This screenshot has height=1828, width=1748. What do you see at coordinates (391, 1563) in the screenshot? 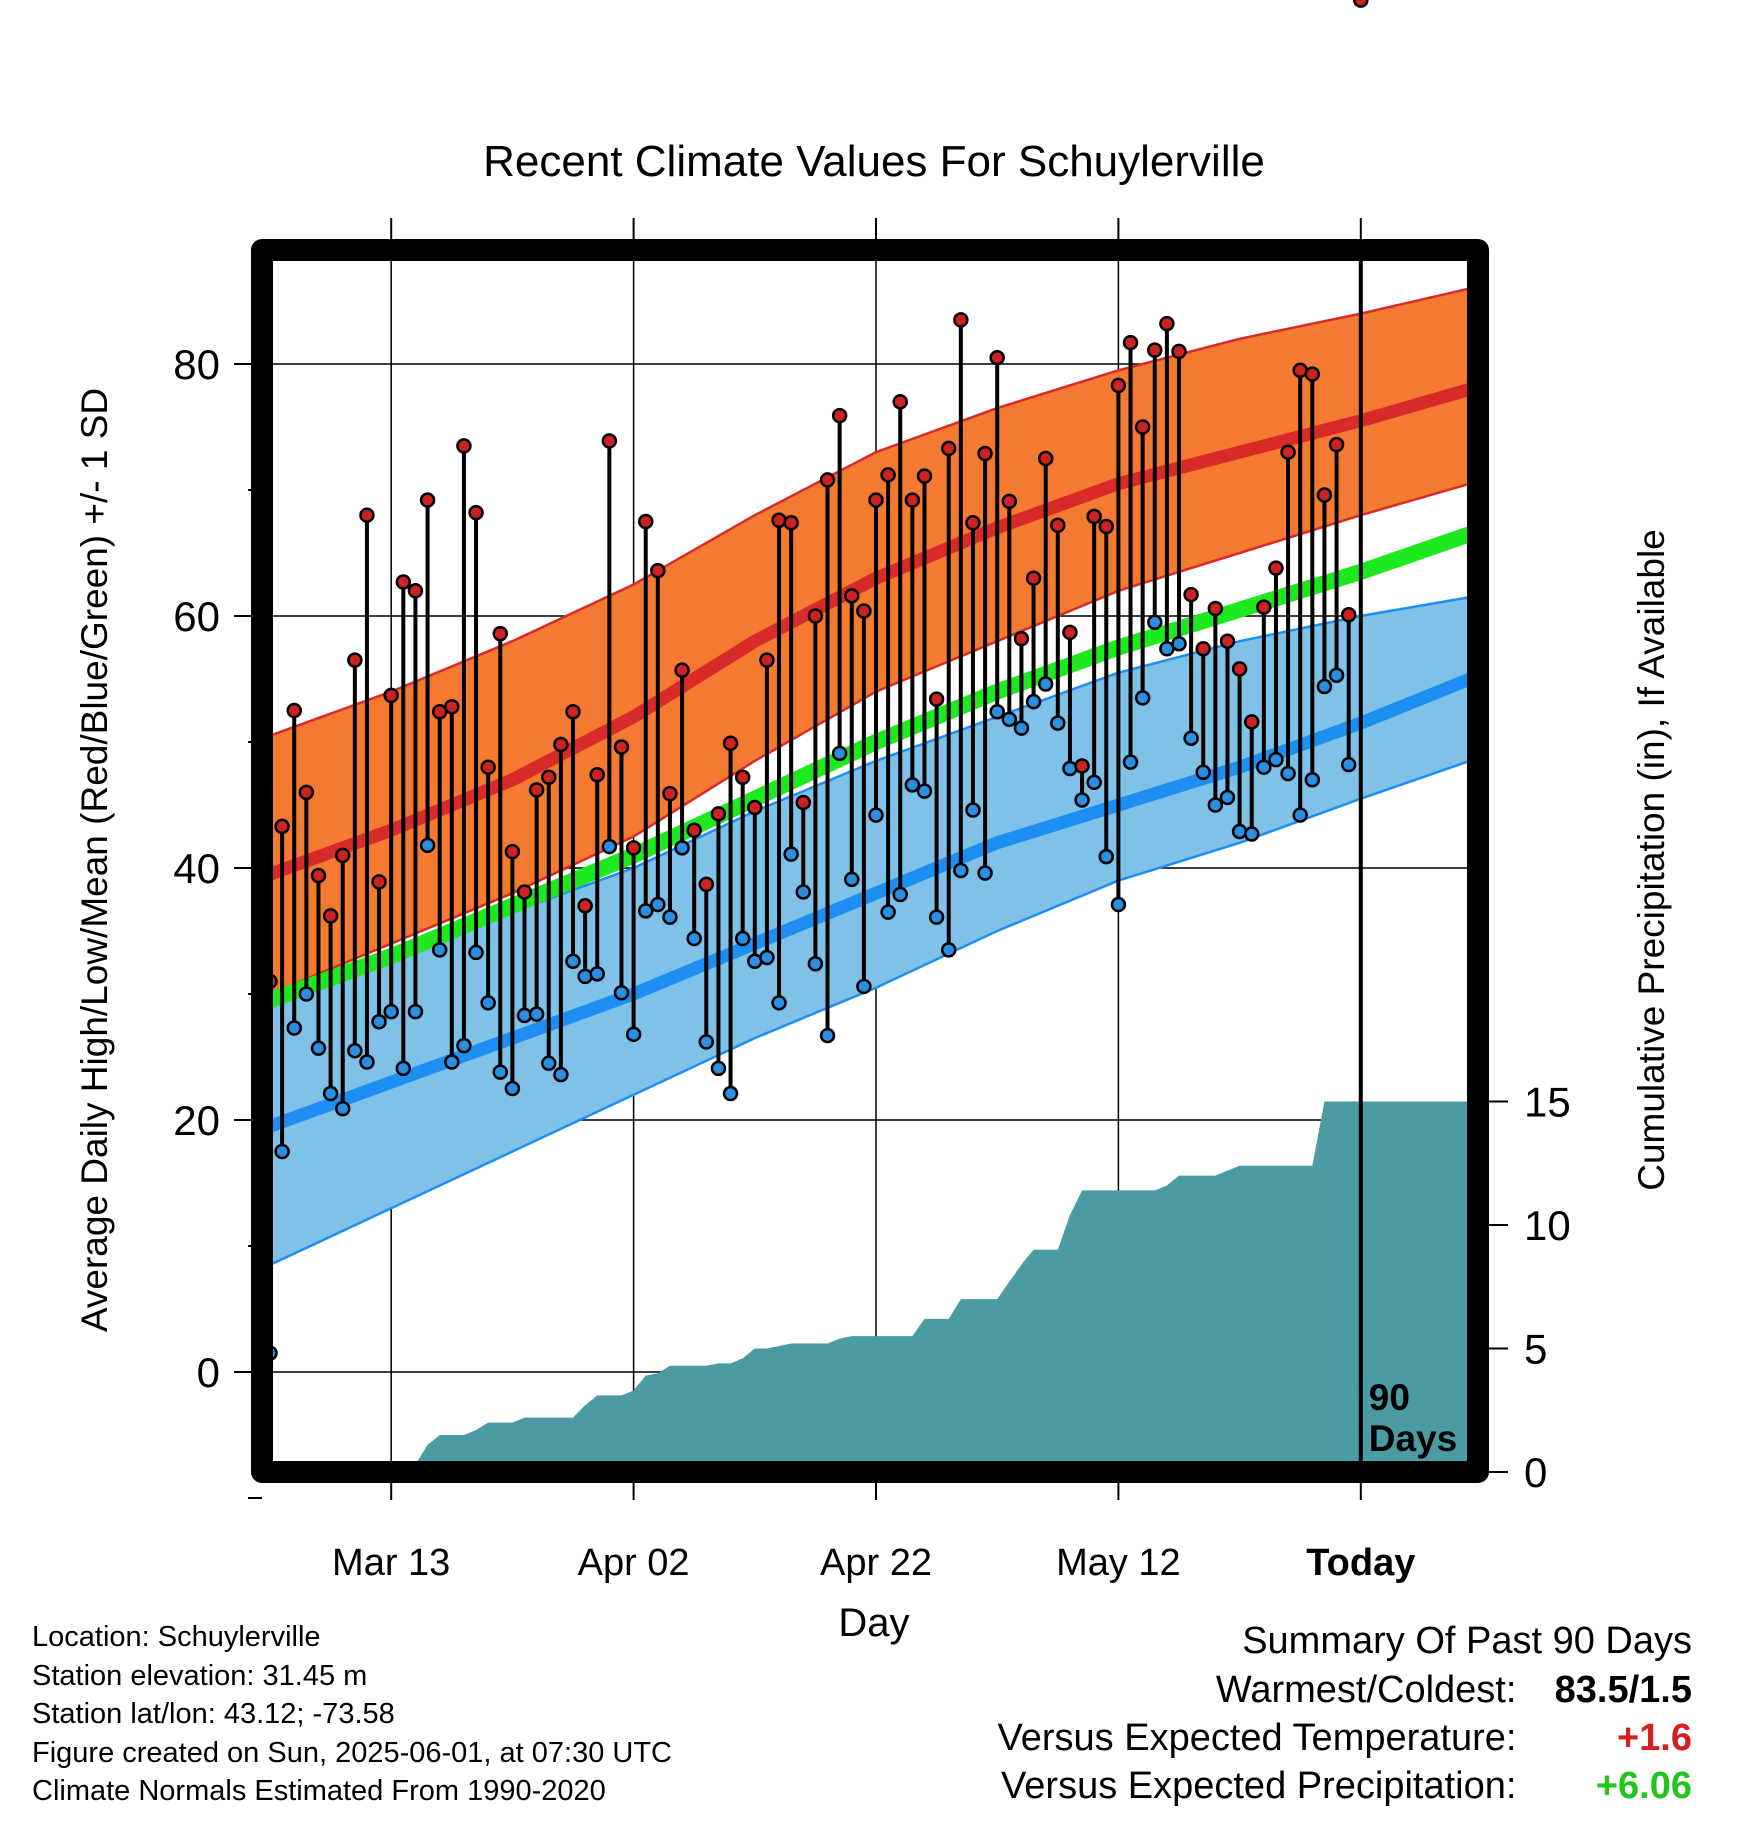
I see `x-tick-label-0: Mar 13` at bounding box center [391, 1563].